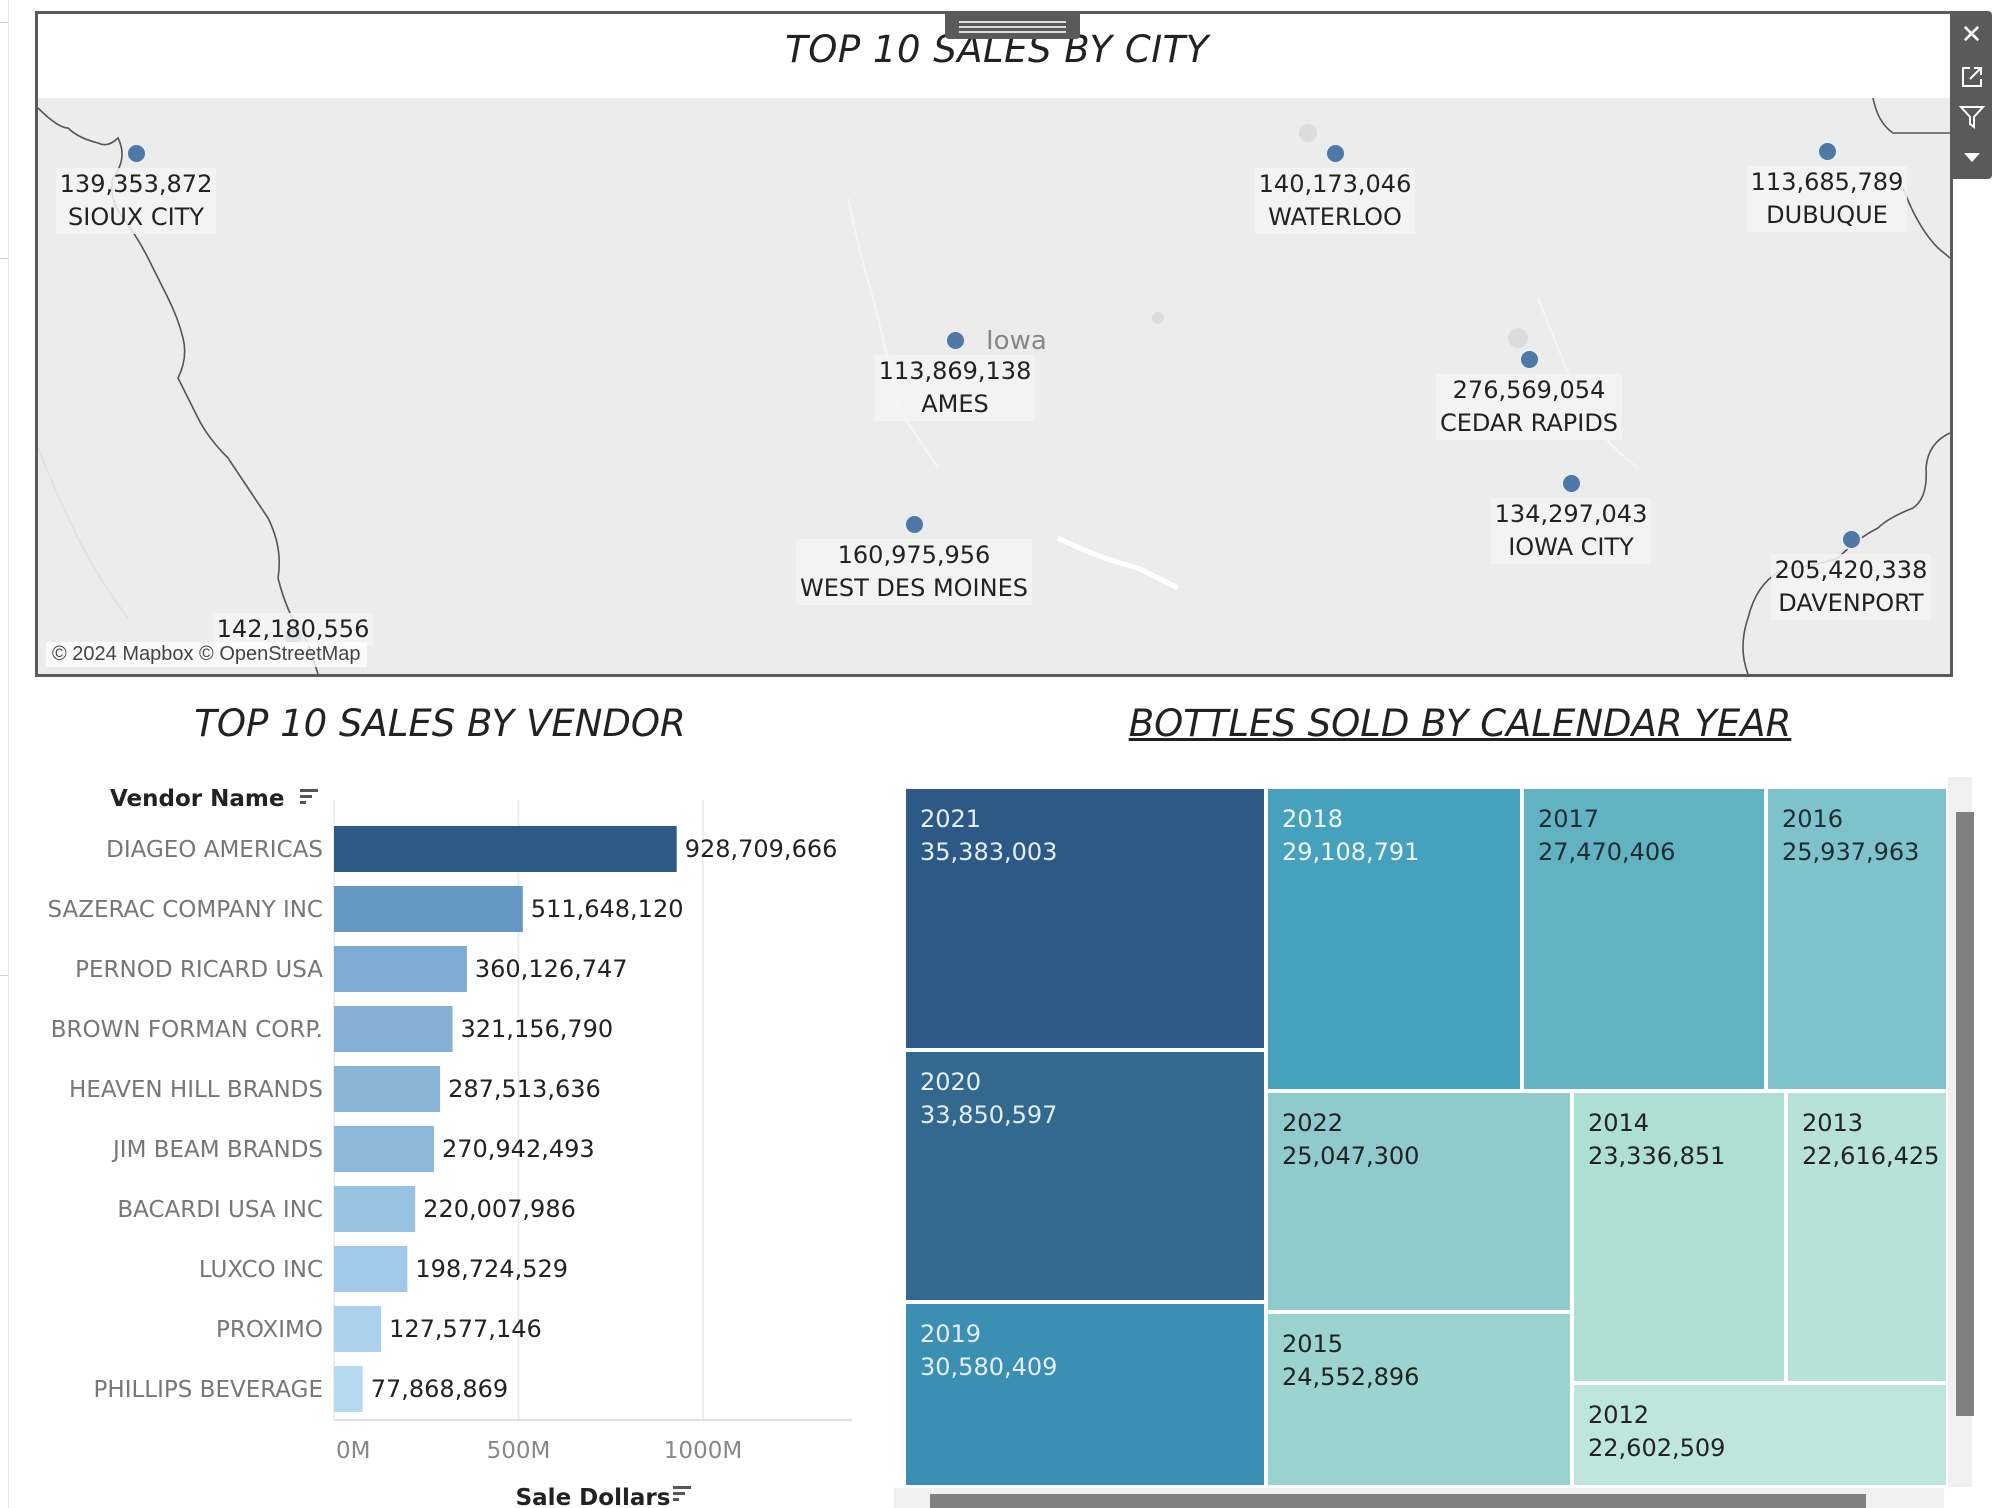 This screenshot has height=1508, width=2016. I want to click on city-sales-value: 139,353,872, so click(136, 184).